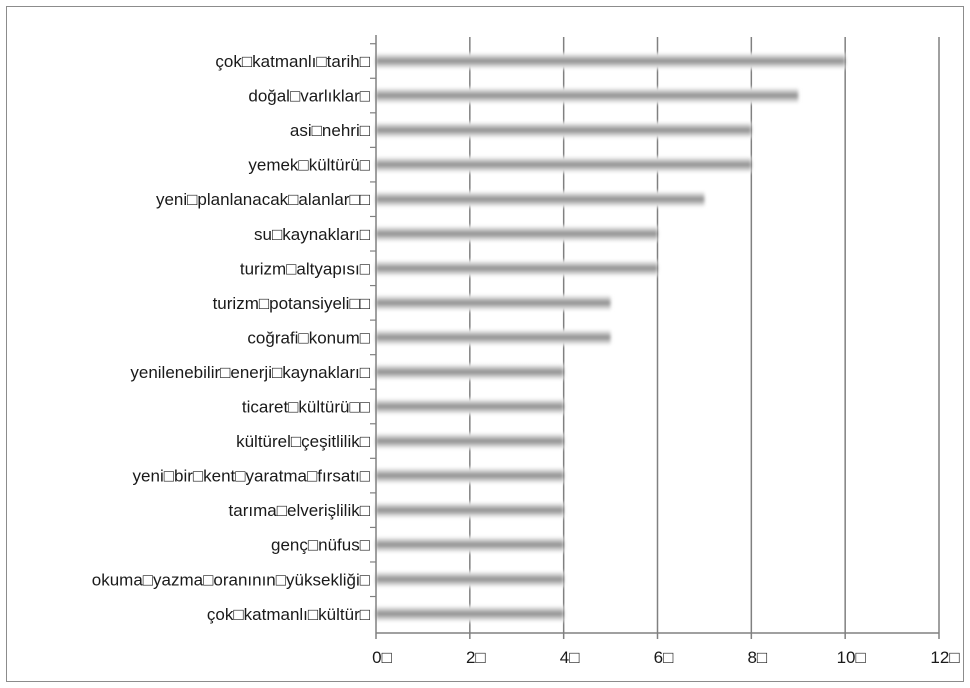 Image resolution: width=970 pixels, height=688 pixels. Describe the element at coordinates (303, 441) in the screenshot. I see `category-label: kültürel□çeşitlilik□` at that location.